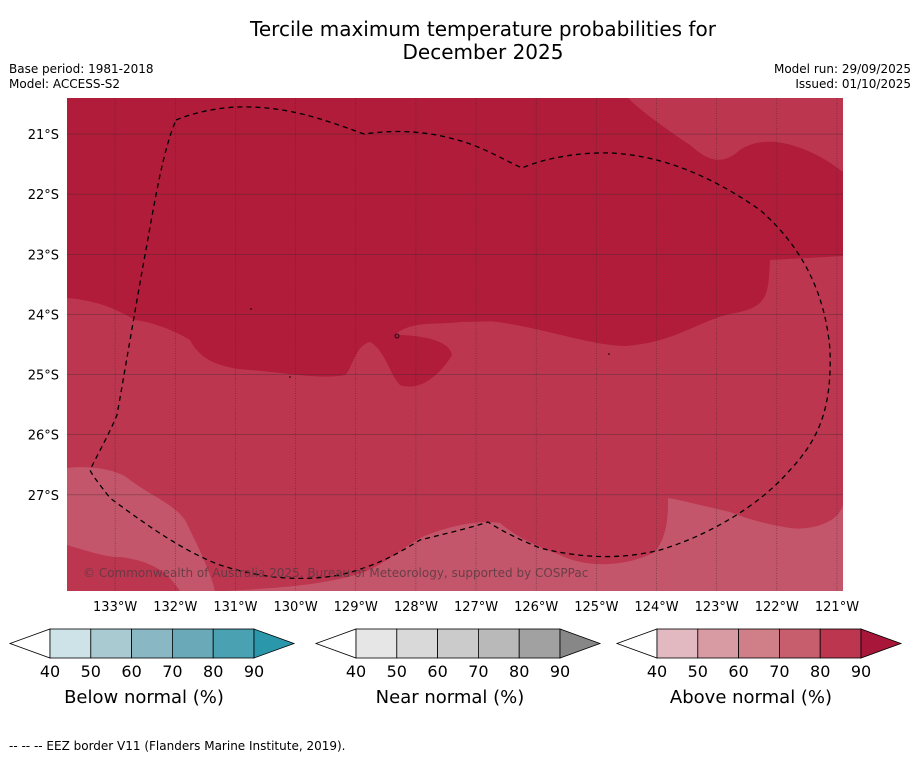 The height and width of the screenshot is (758, 919). What do you see at coordinates (450, 697) in the screenshot?
I see `colorbar-title: Near normal (%)` at bounding box center [450, 697].